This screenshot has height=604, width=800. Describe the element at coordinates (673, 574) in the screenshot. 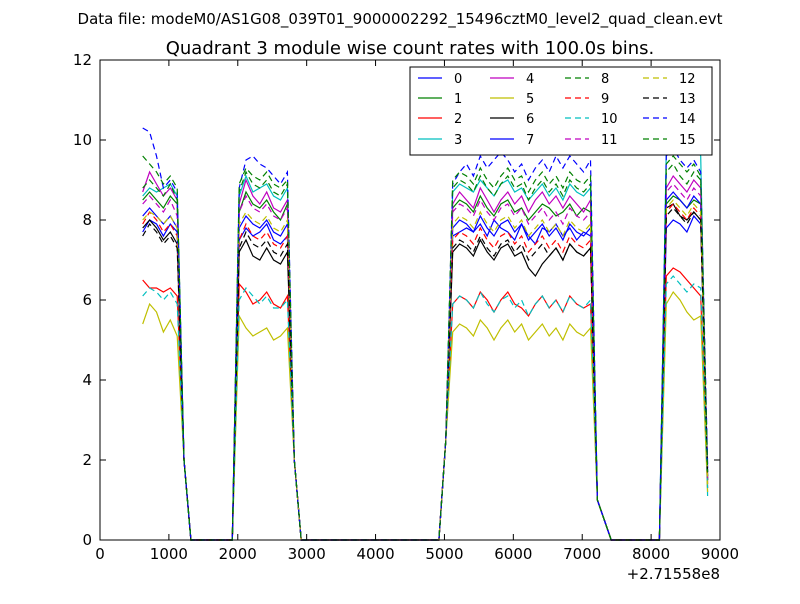

I see `x-offset-label: +2.71558e8` at that location.